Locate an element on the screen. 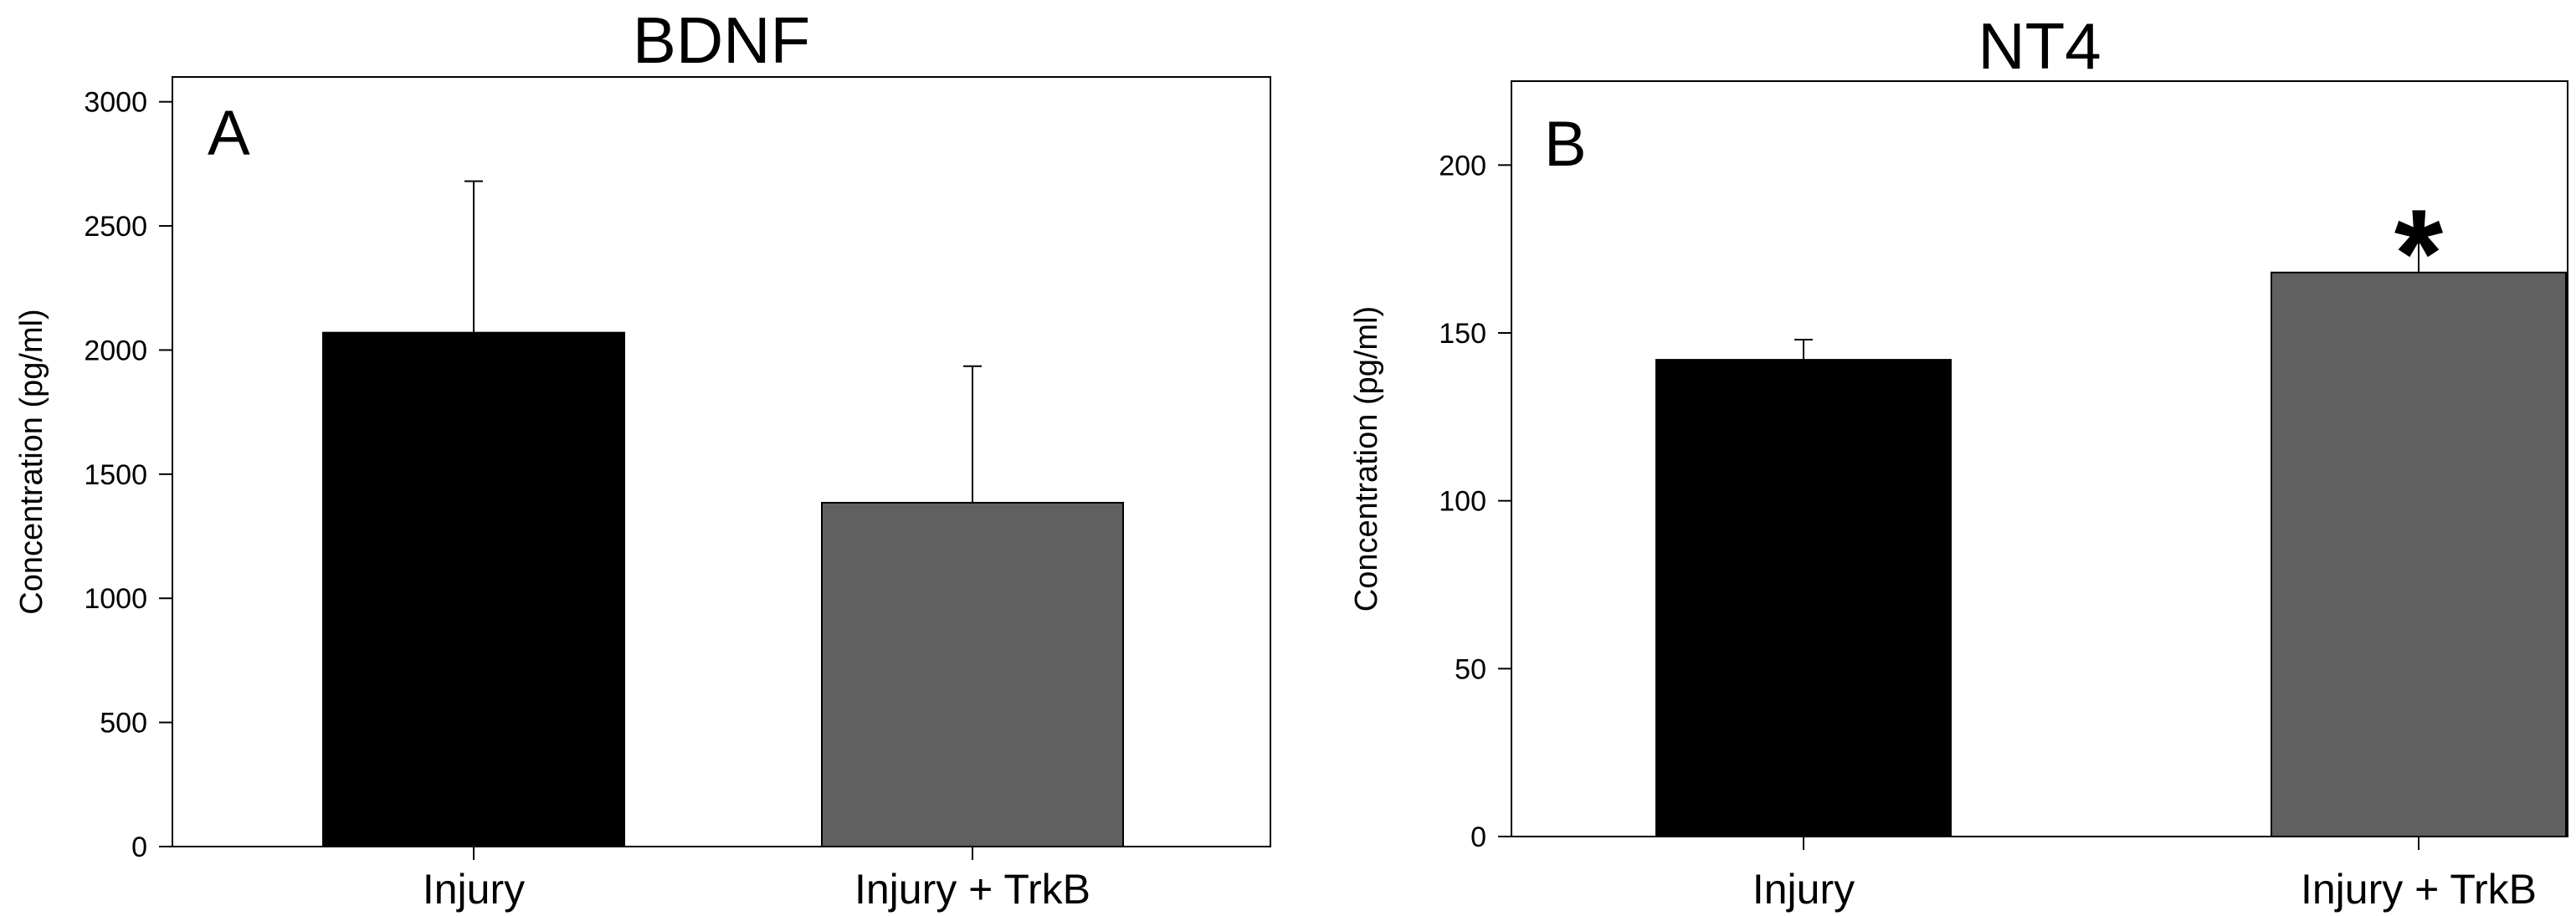  y-tick-label: 1500 is located at coordinates (115, 475).